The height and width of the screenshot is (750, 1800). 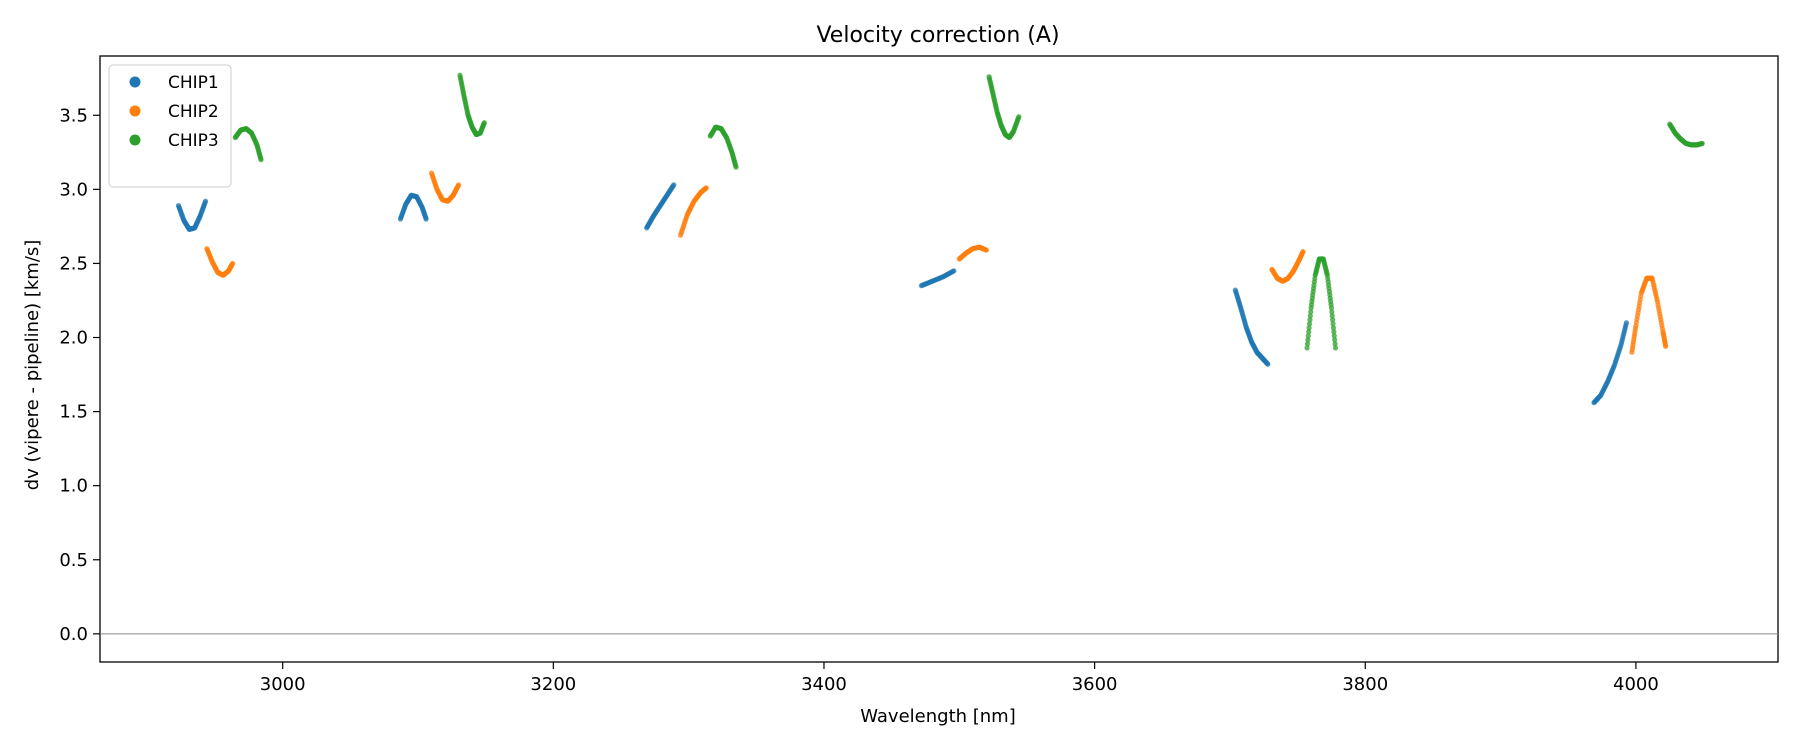 I want to click on y-tick-label: 2.0, so click(x=73, y=338).